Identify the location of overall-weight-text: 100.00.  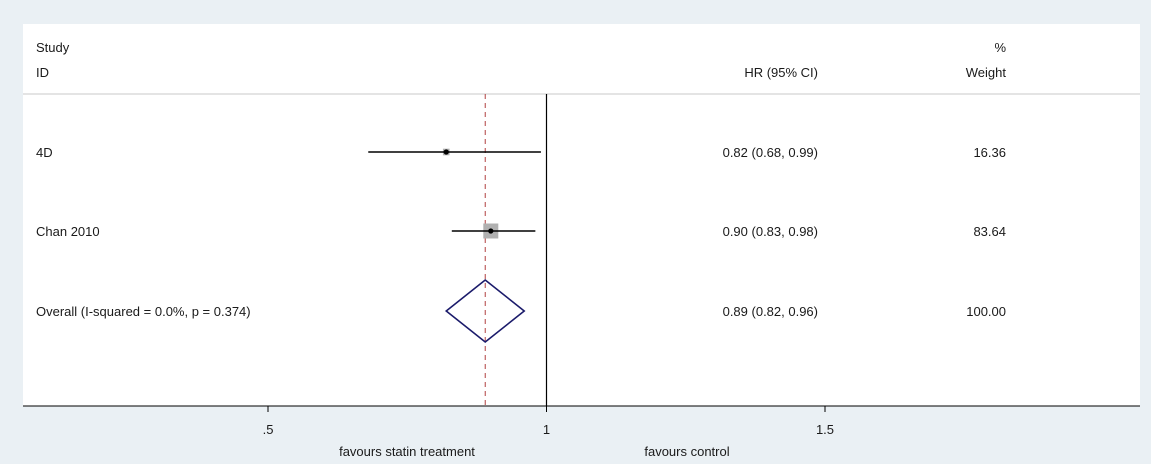
(986, 311).